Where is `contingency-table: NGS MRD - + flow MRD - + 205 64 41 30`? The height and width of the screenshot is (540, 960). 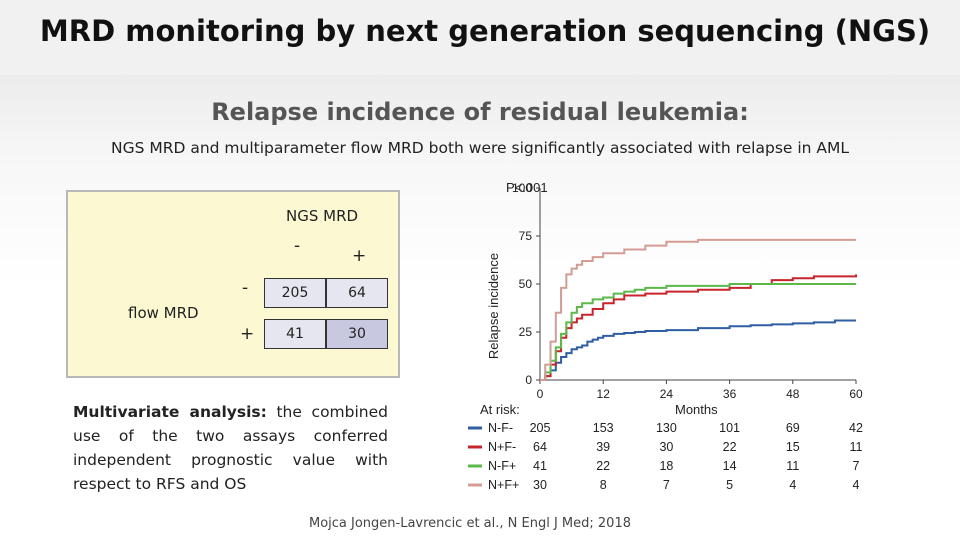
contingency-table: NGS MRD - + flow MRD - + 205 64 41 30 is located at coordinates (233, 284).